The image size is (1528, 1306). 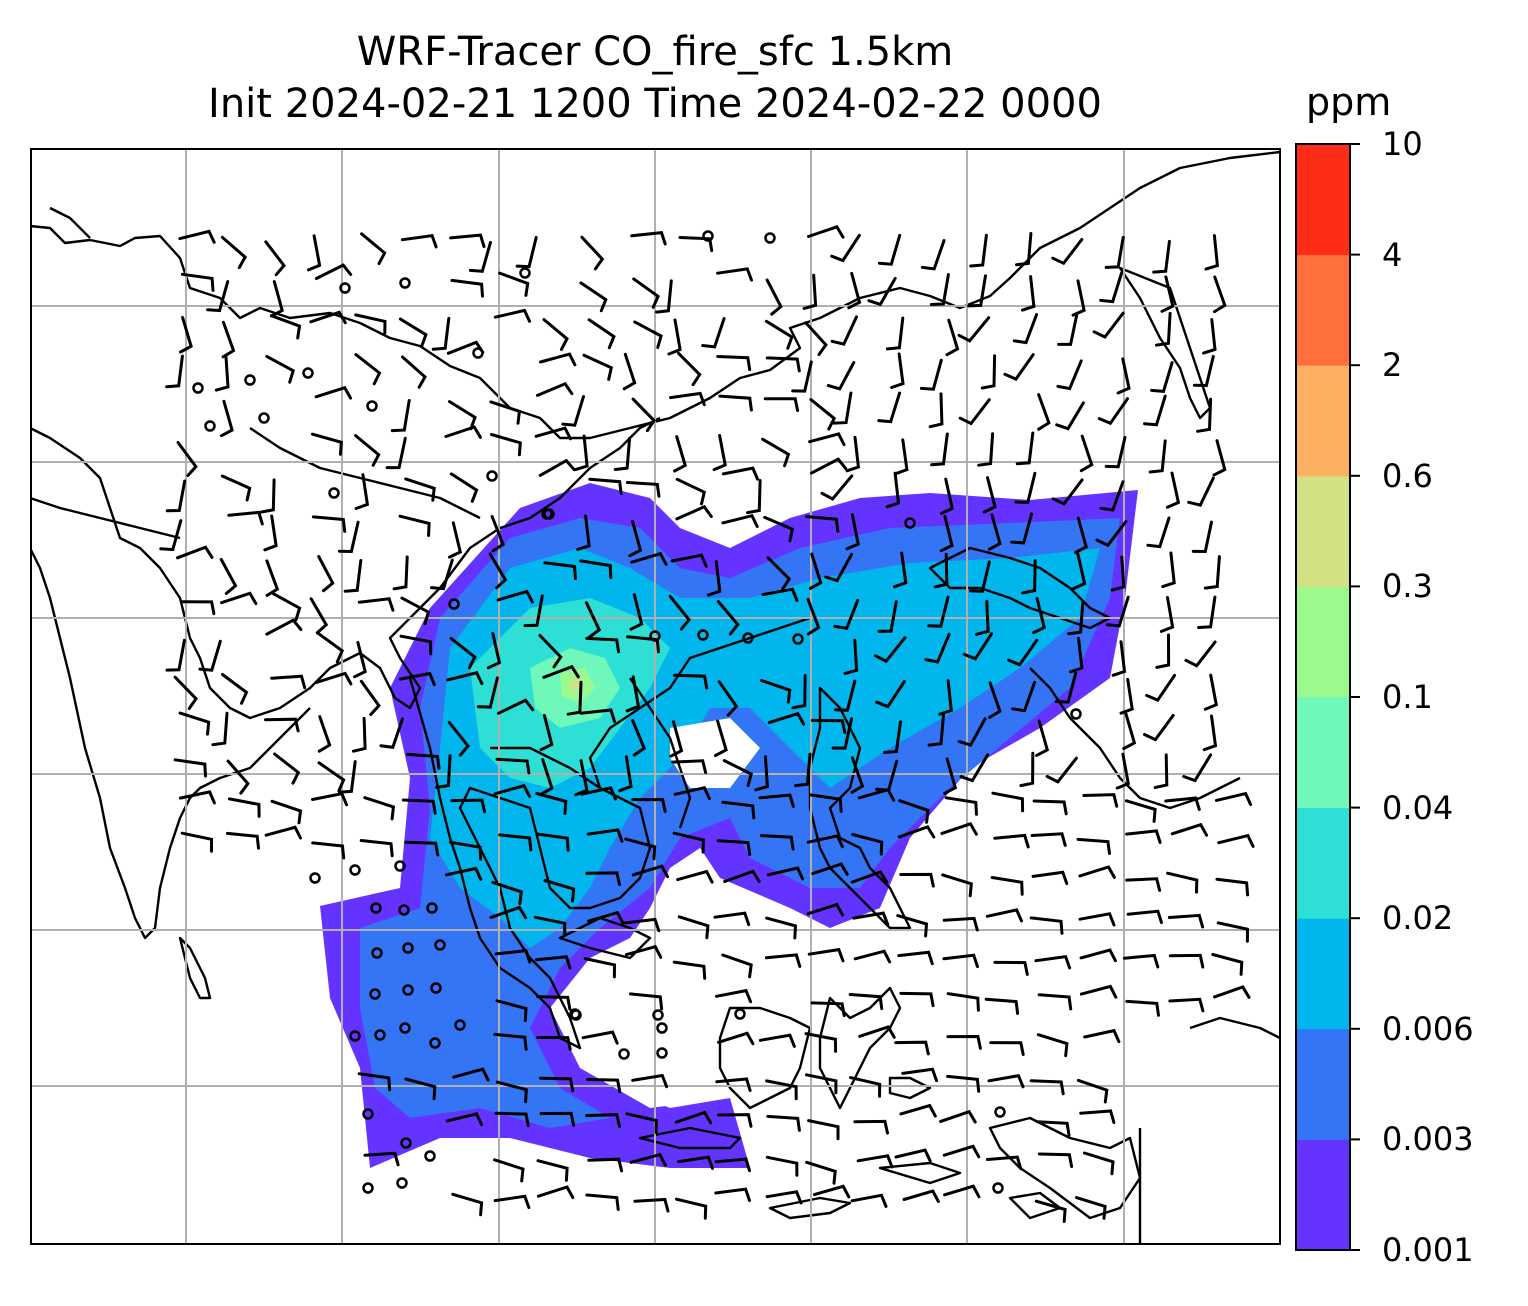 I want to click on colorbar-tick-label: 0.3, so click(x=1407, y=586).